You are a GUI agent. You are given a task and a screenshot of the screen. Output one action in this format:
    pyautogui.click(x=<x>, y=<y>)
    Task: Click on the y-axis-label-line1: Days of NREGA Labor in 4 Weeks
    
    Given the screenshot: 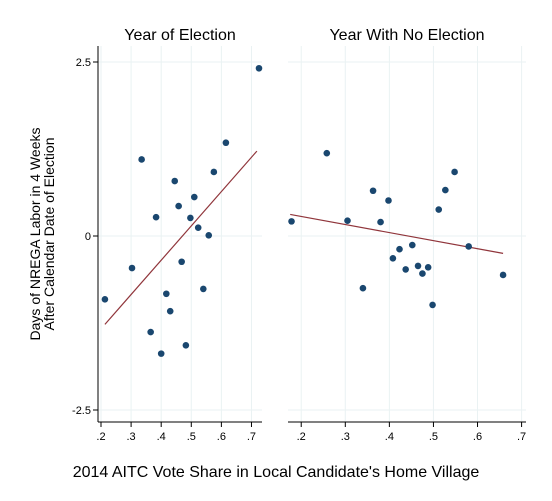 What is the action you would take?
    pyautogui.click(x=35, y=234)
    